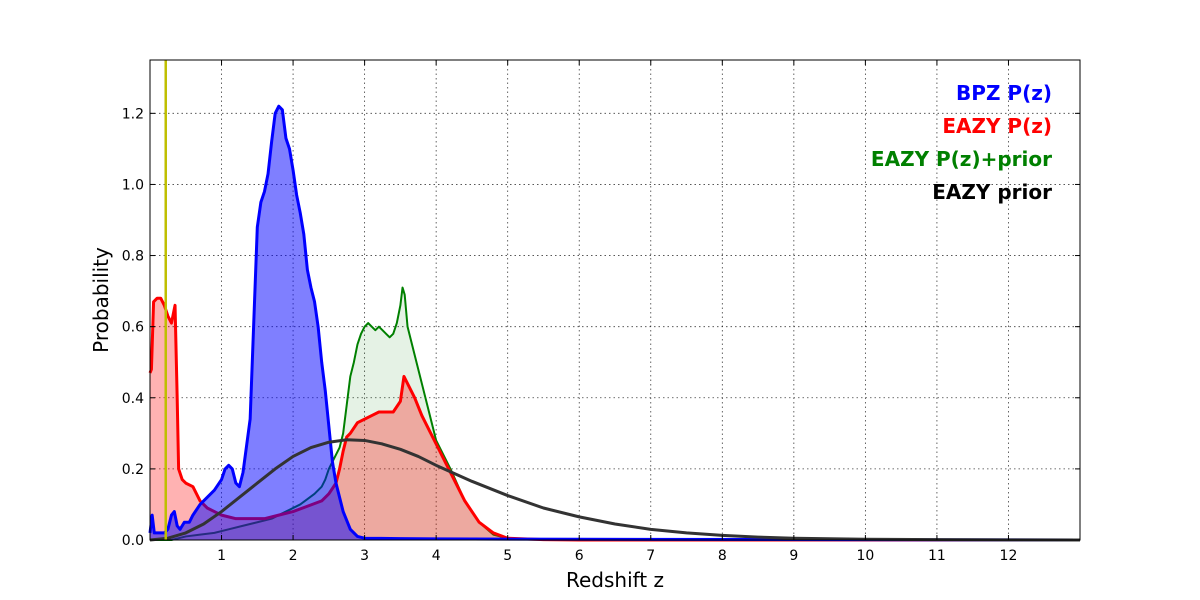  What do you see at coordinates (1009, 556) in the screenshot?
I see `x-tick-label: 12` at bounding box center [1009, 556].